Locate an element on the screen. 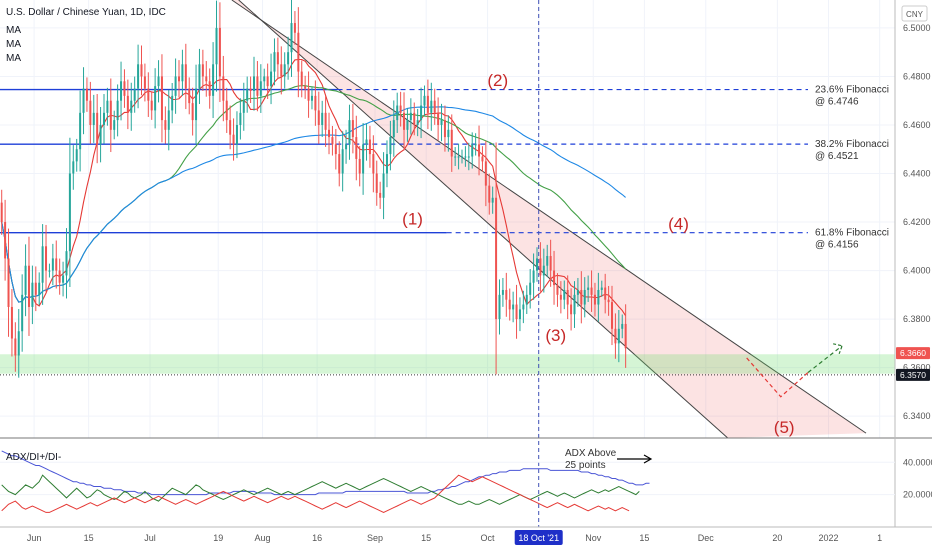  time-tick-10: Nov is located at coordinates (593, 538).